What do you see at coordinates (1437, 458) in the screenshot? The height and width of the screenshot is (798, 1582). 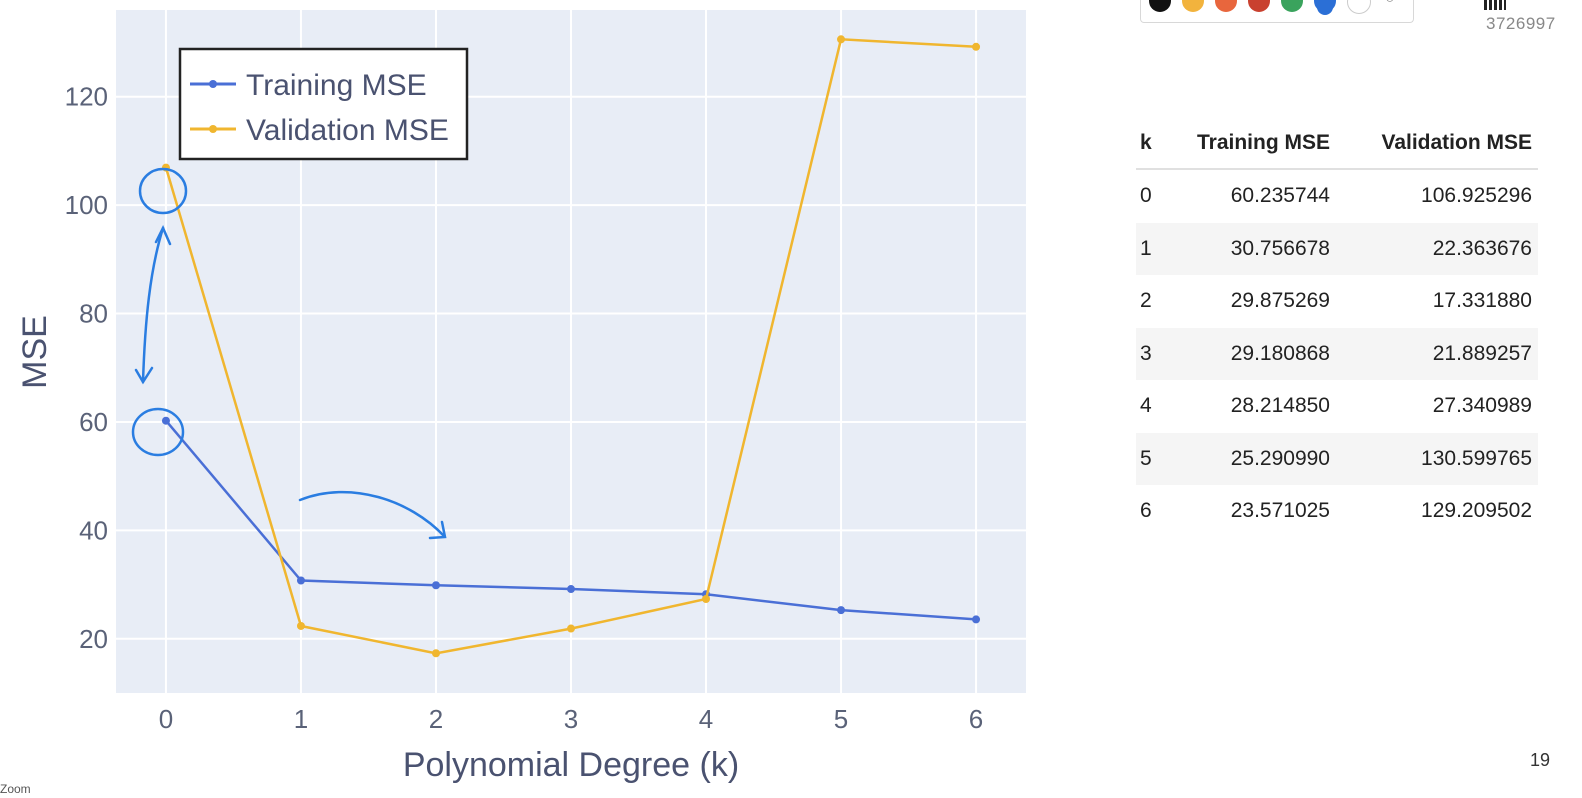 I see `cell-validation-mse: 130.599765` at bounding box center [1437, 458].